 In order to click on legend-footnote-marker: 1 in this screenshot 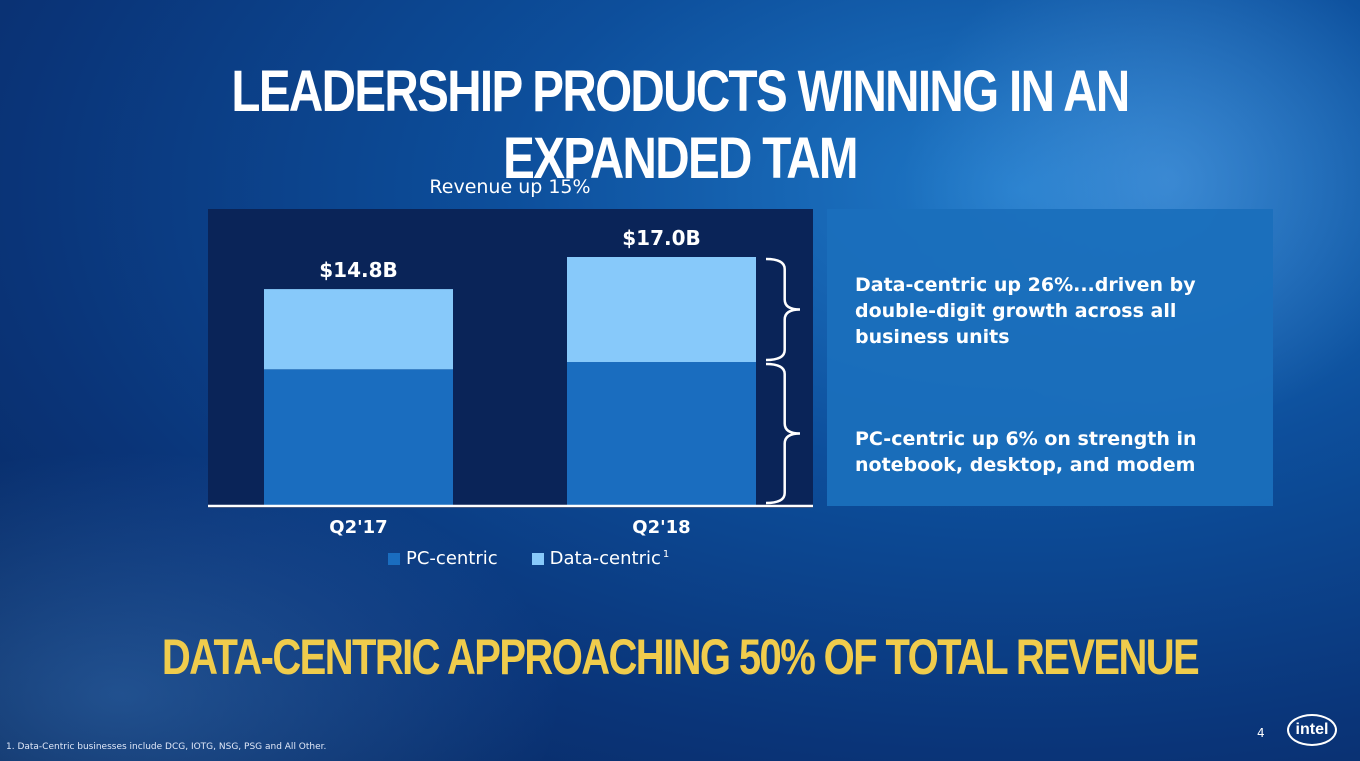, I will do `click(666, 554)`.